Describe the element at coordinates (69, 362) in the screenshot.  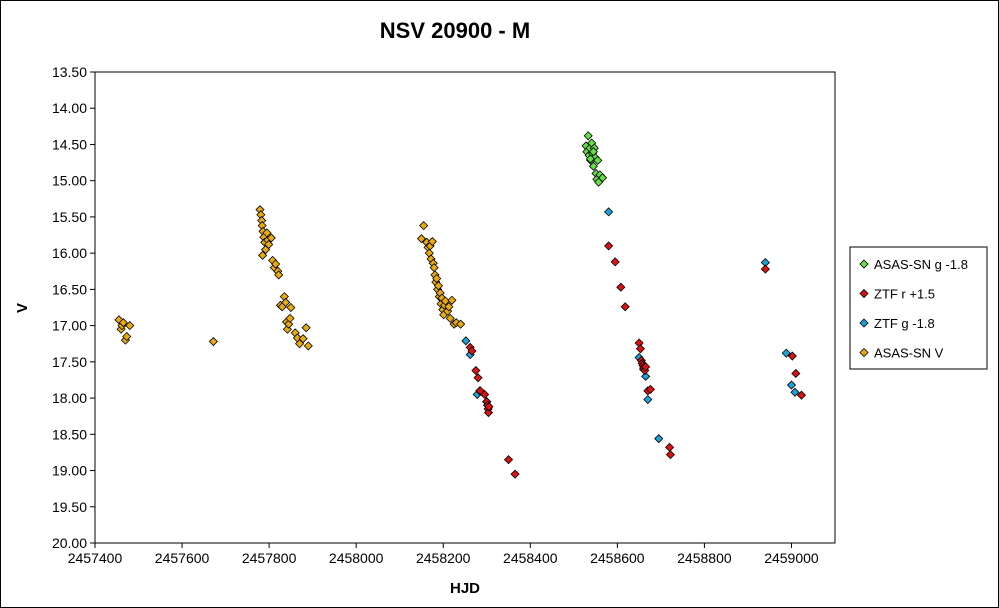
I see `y-tick-label: 17.50` at that location.